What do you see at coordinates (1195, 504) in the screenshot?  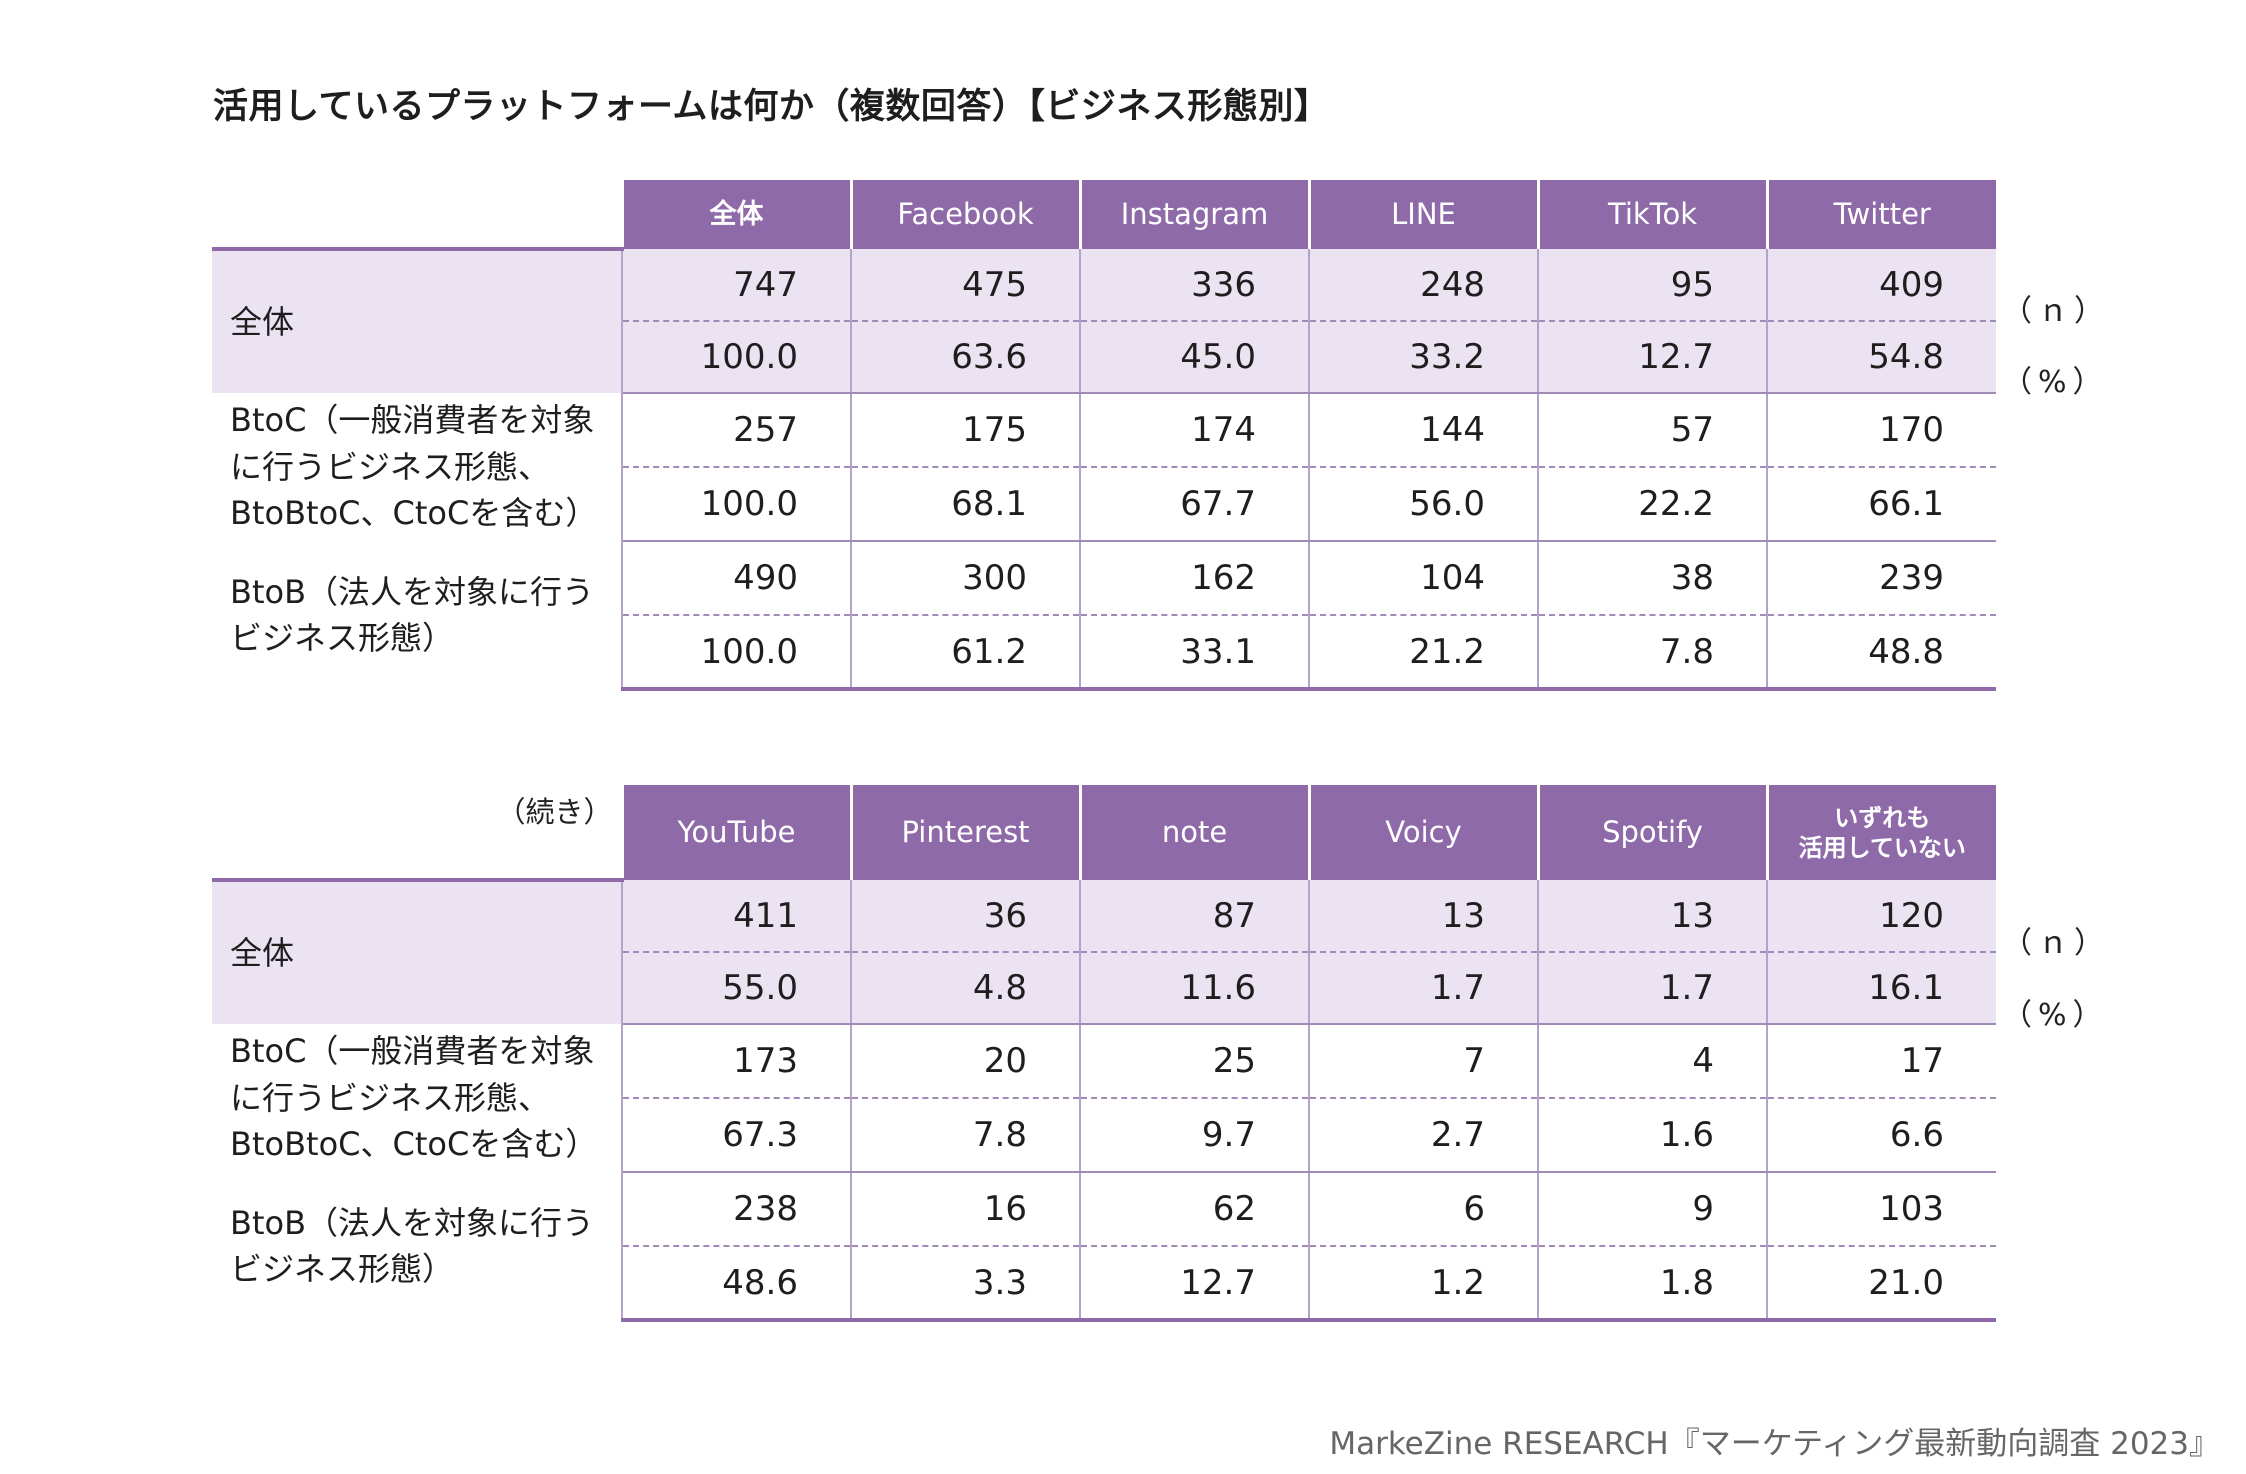 I see `percent-cell: 67.7` at bounding box center [1195, 504].